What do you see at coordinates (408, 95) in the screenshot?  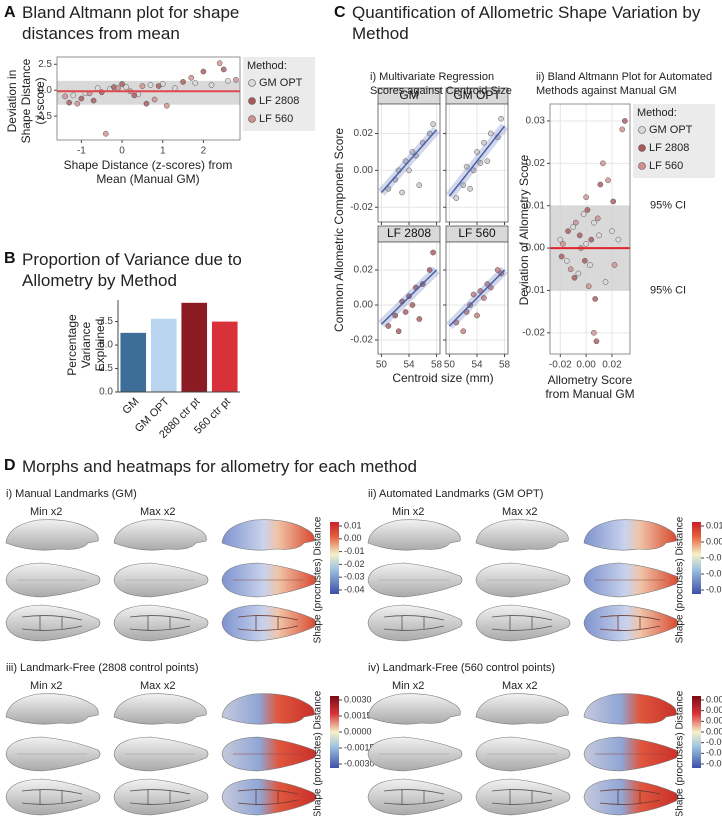 I see `facet-label: GM` at bounding box center [408, 95].